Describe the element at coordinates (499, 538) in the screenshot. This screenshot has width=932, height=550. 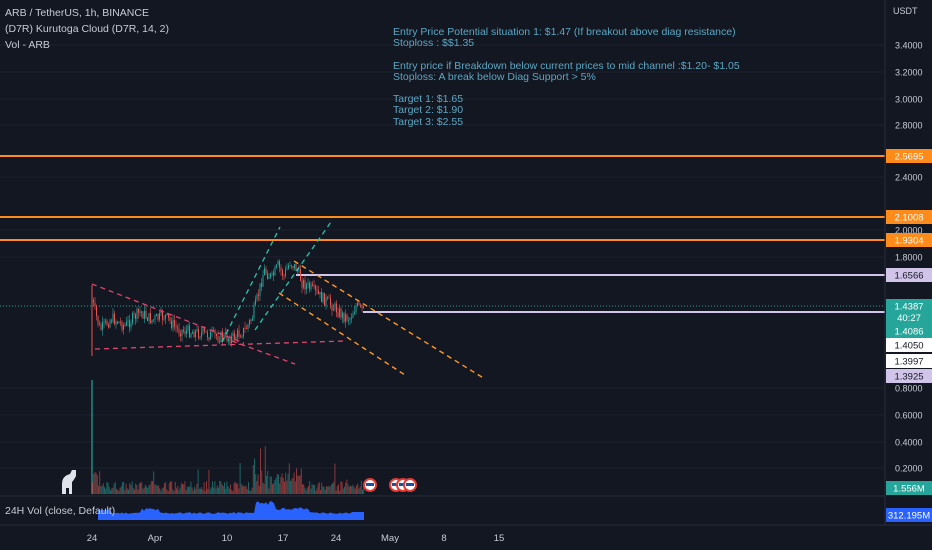
I see `time-tick-label: 15` at that location.